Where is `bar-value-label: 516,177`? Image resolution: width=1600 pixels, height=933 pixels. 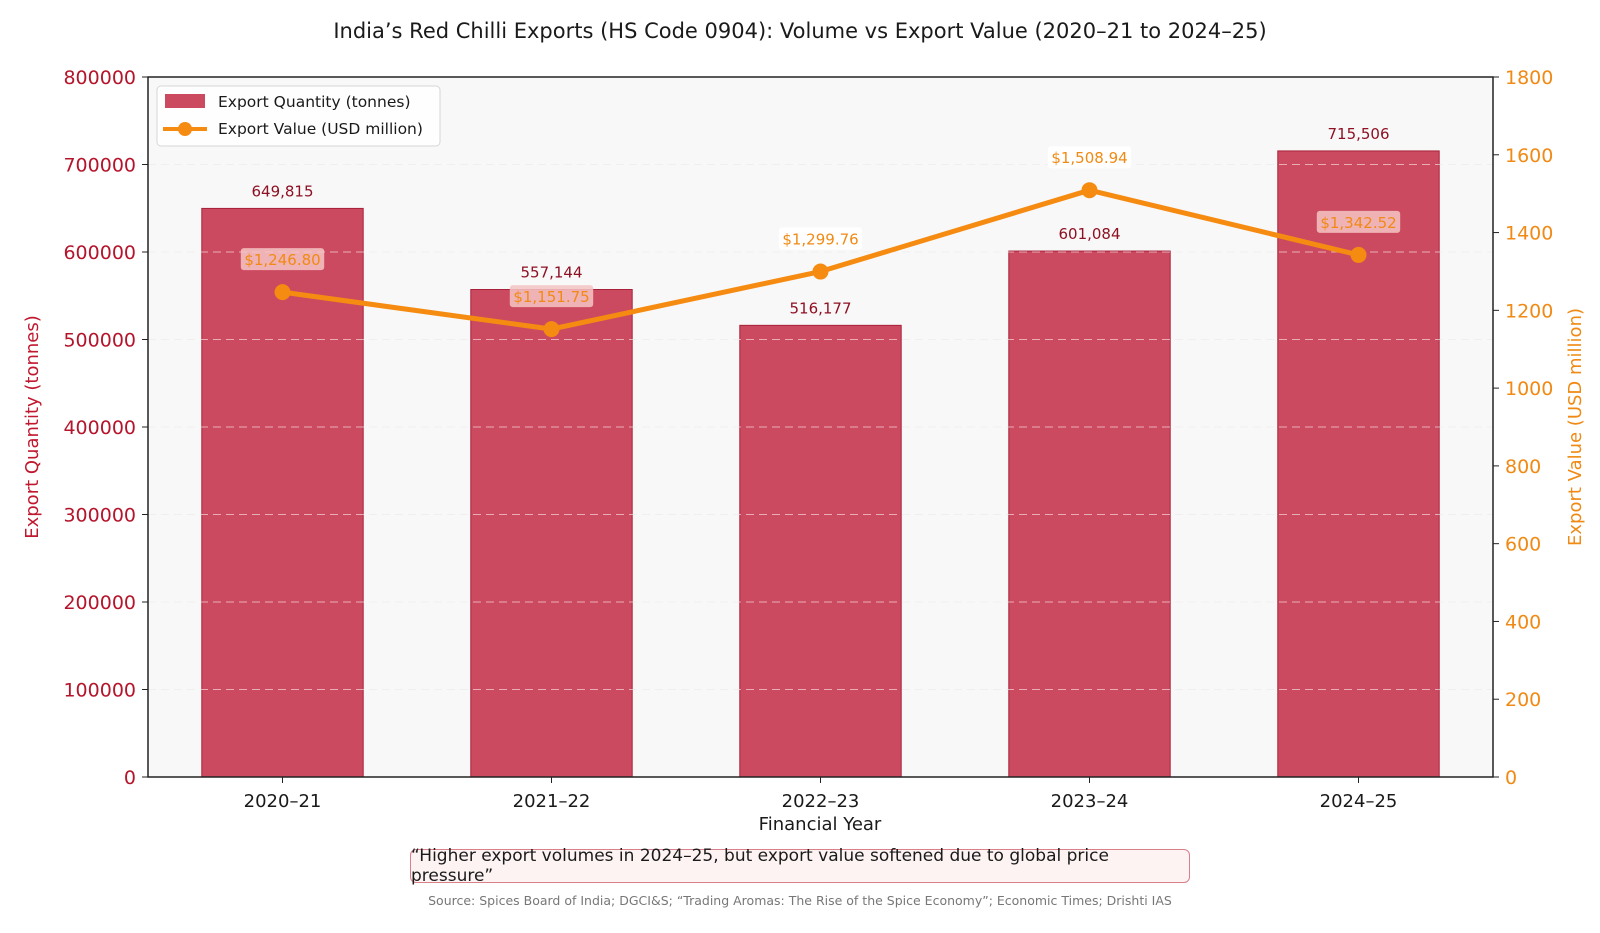
bar-value-label: 516,177 is located at coordinates (820, 308).